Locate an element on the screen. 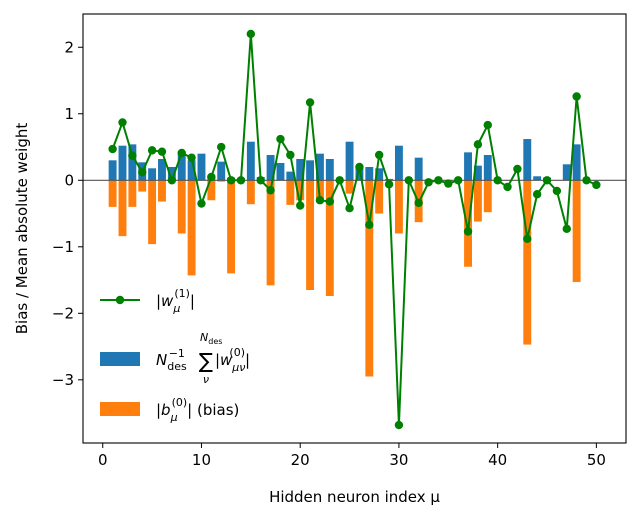 Image resolution: width=639 pixels, height=522 pixels. legend-mean-weight-swatch is located at coordinates (120, 359).